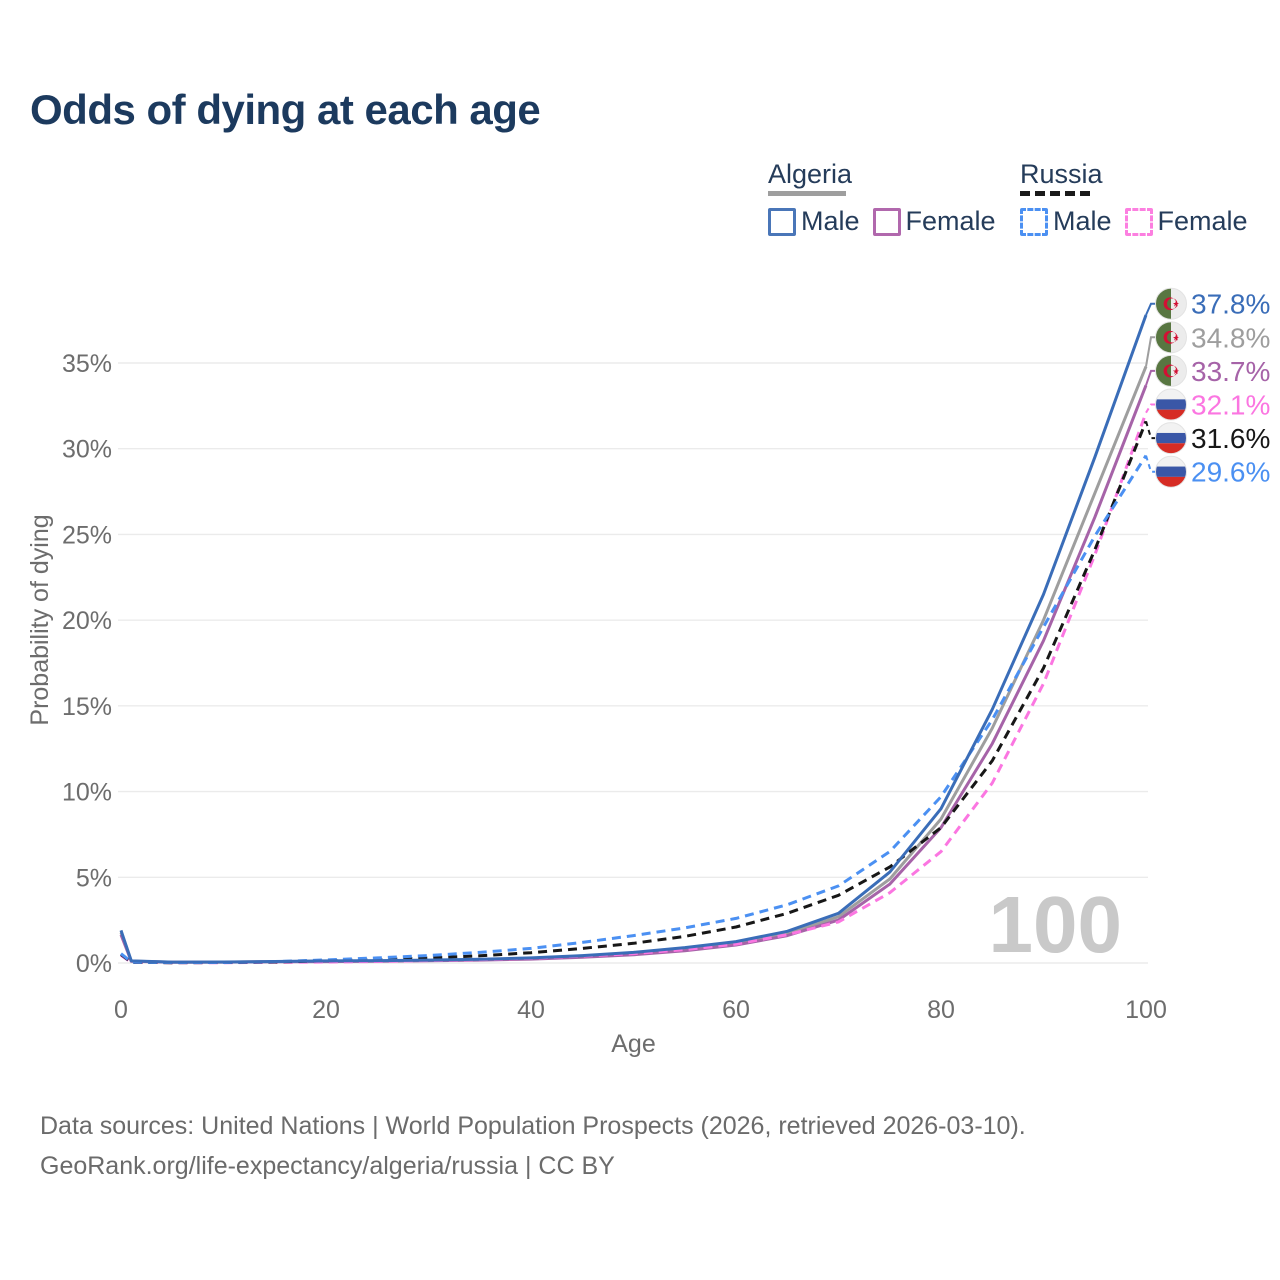  I want to click on legend-country-label: Algeria, so click(810, 174).